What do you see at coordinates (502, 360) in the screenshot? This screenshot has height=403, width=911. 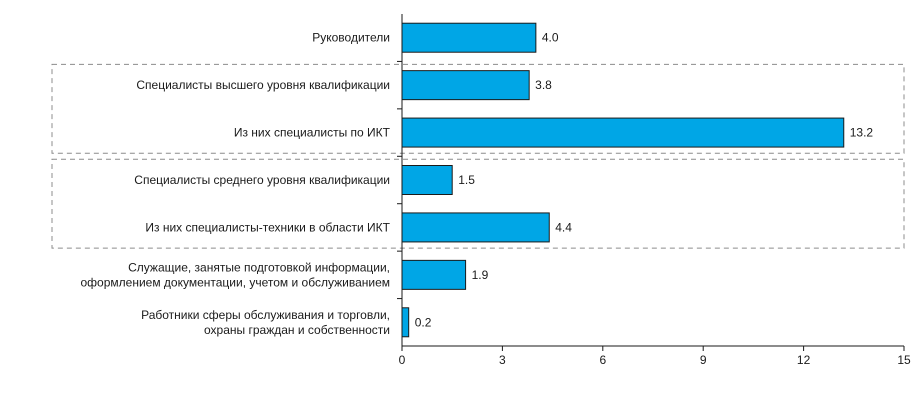 I see `x-tick-label: 3` at bounding box center [502, 360].